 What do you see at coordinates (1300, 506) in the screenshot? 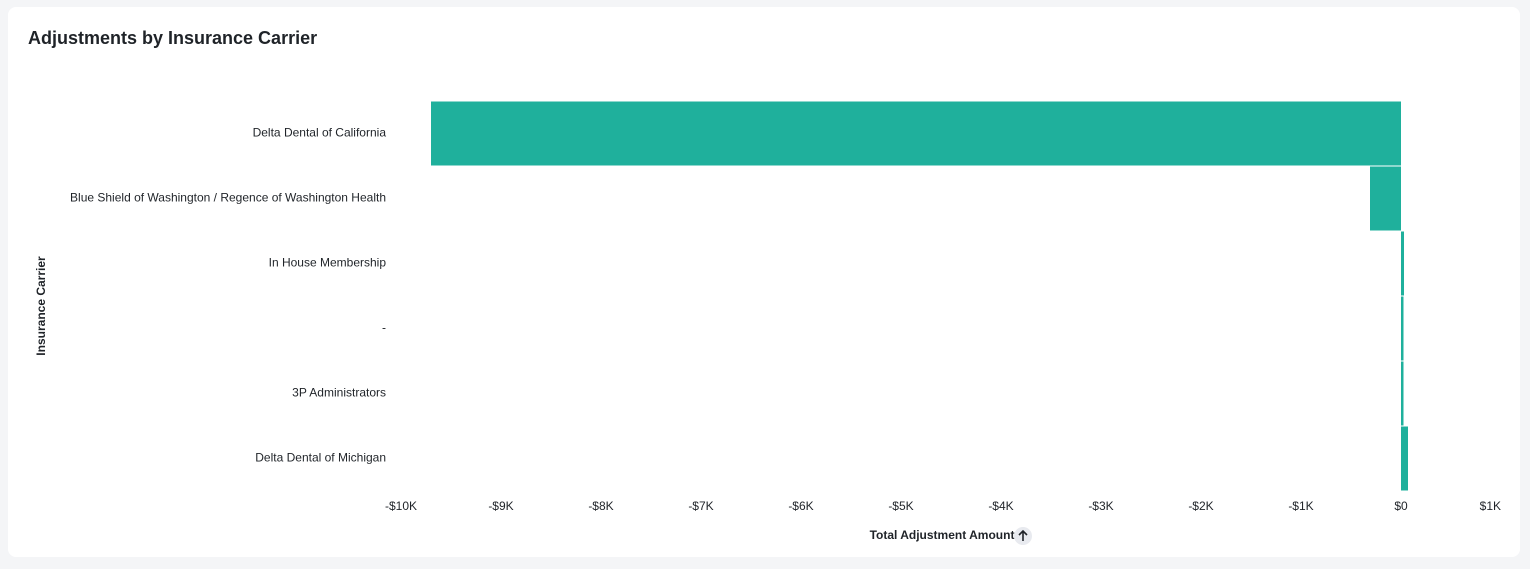
I see `x-tick-label: -$1K` at bounding box center [1300, 506].